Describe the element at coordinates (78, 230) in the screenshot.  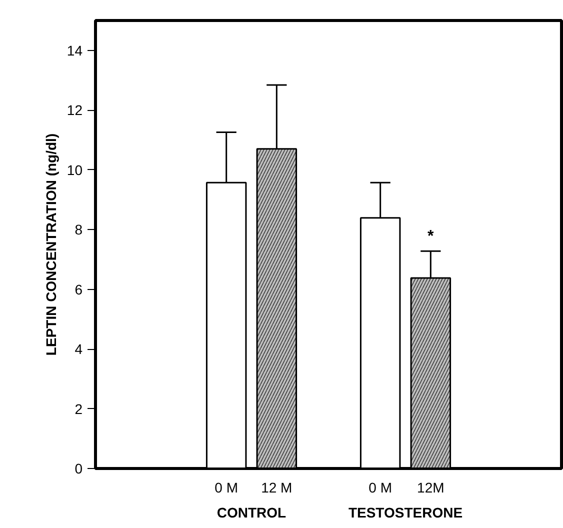
I see `y-tick-label: 8` at that location.